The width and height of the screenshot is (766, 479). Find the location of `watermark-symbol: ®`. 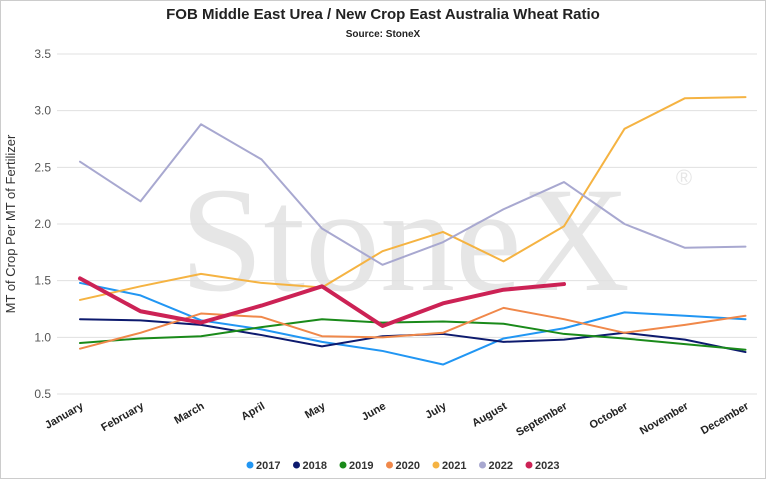

watermark-symbol: ® is located at coordinates (684, 177).